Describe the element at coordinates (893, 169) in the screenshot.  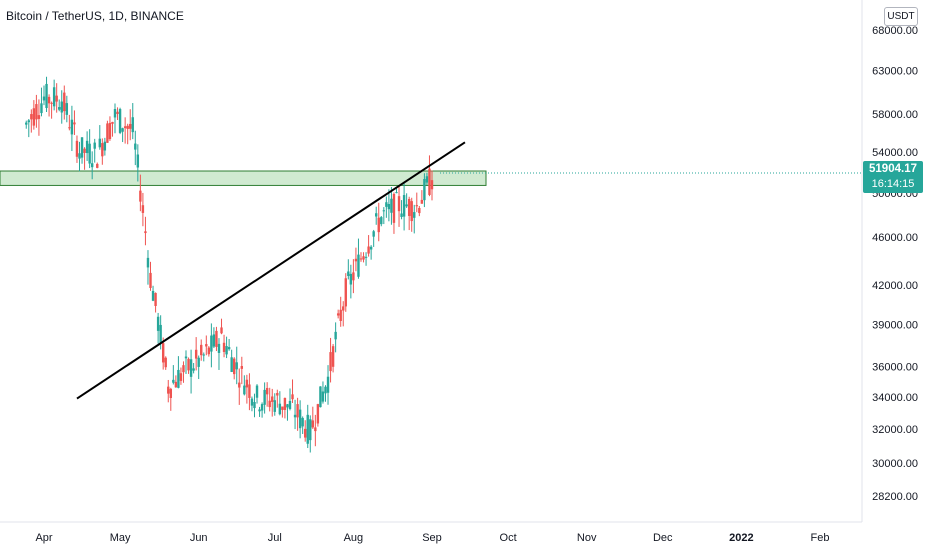
I see `last-price-value: 51904.17` at that location.